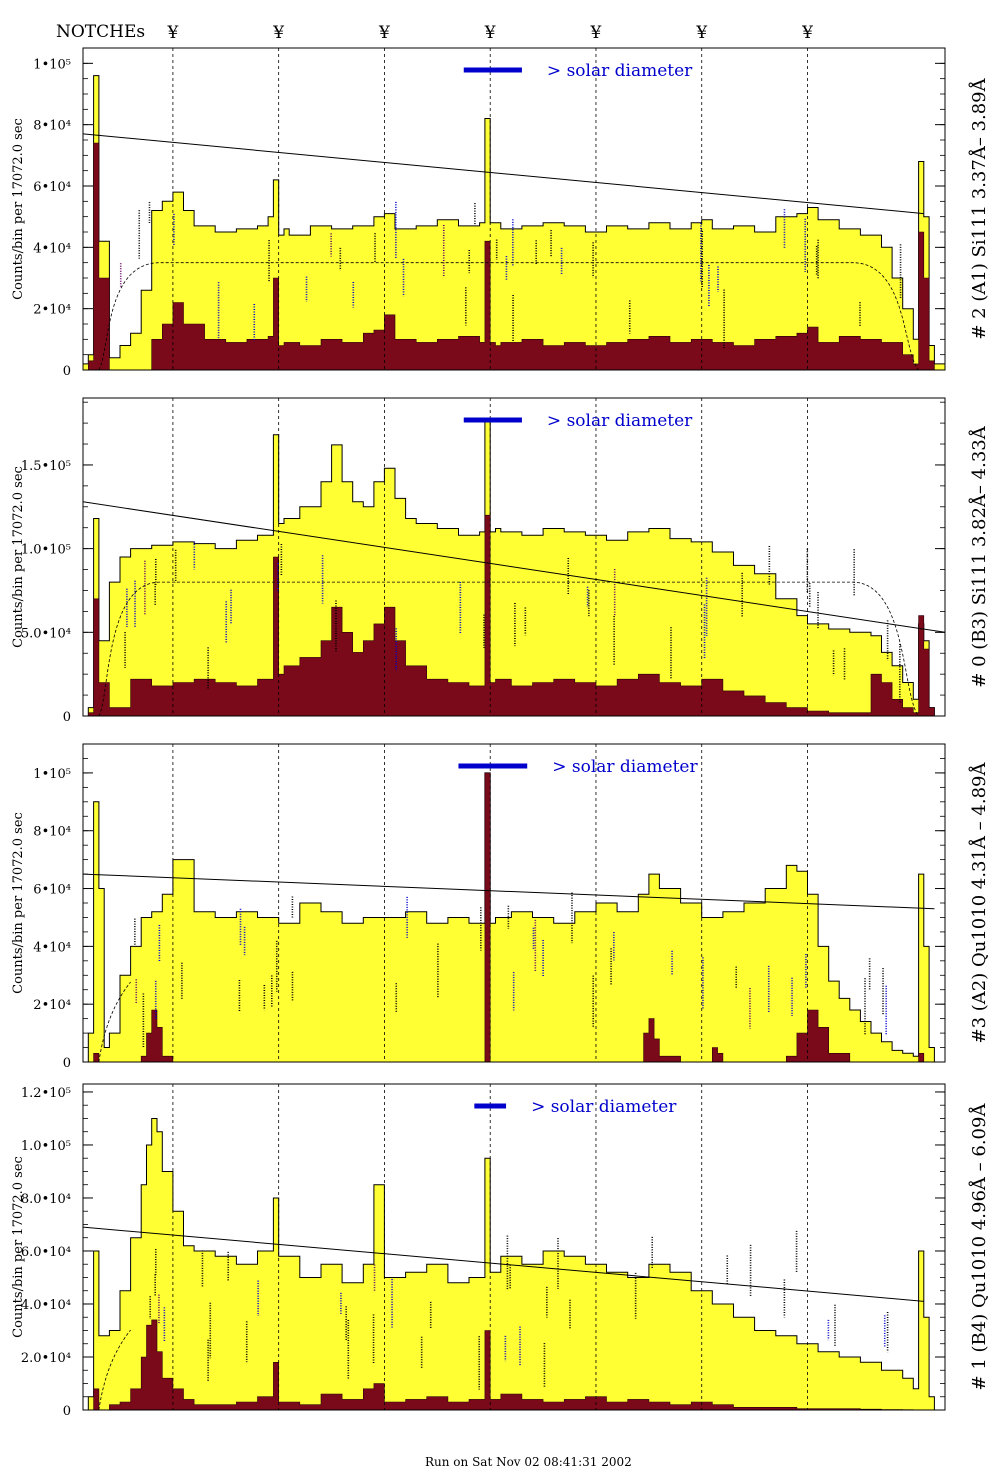 The height and width of the screenshot is (1477, 1004). What do you see at coordinates (46, 1199) in the screenshot?
I see `y-tick-label: 8.0•10⁴` at bounding box center [46, 1199].